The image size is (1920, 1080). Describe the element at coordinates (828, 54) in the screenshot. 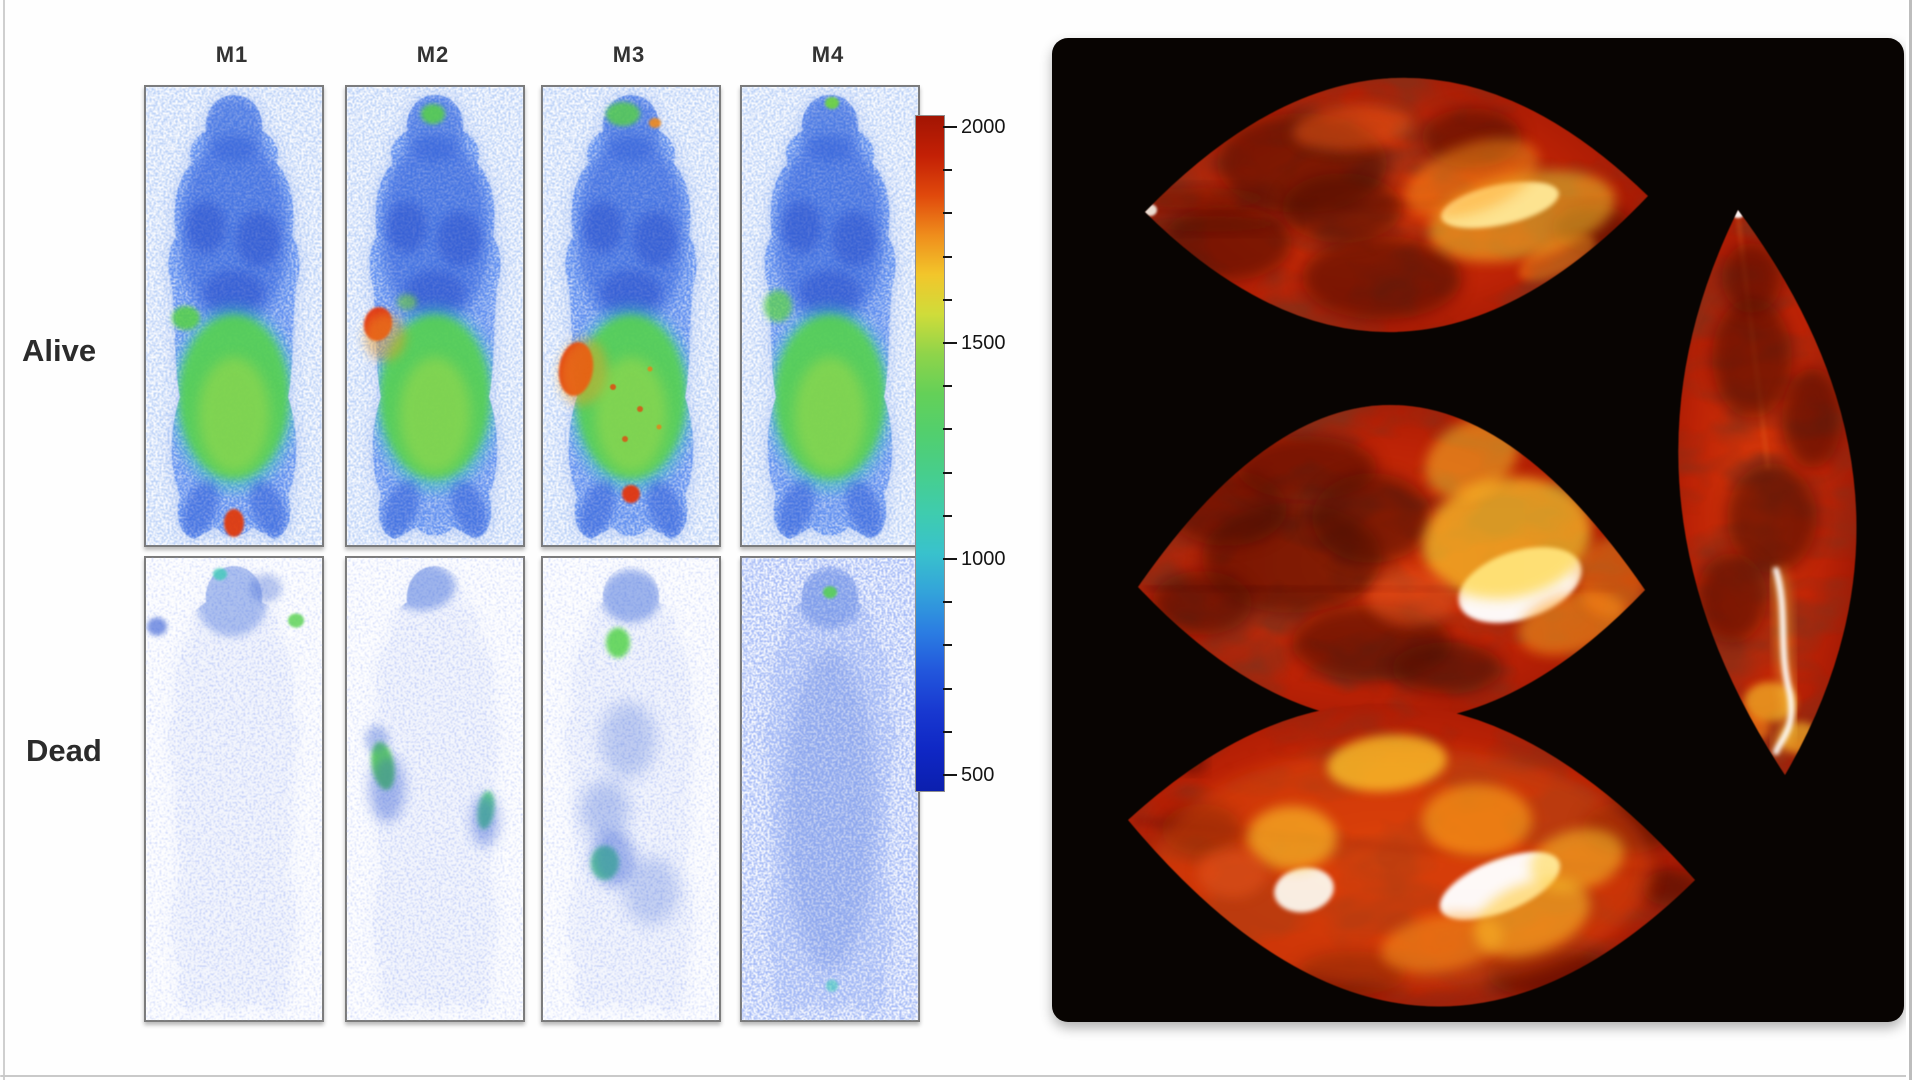

I see `column-header-m4: M4` at that location.